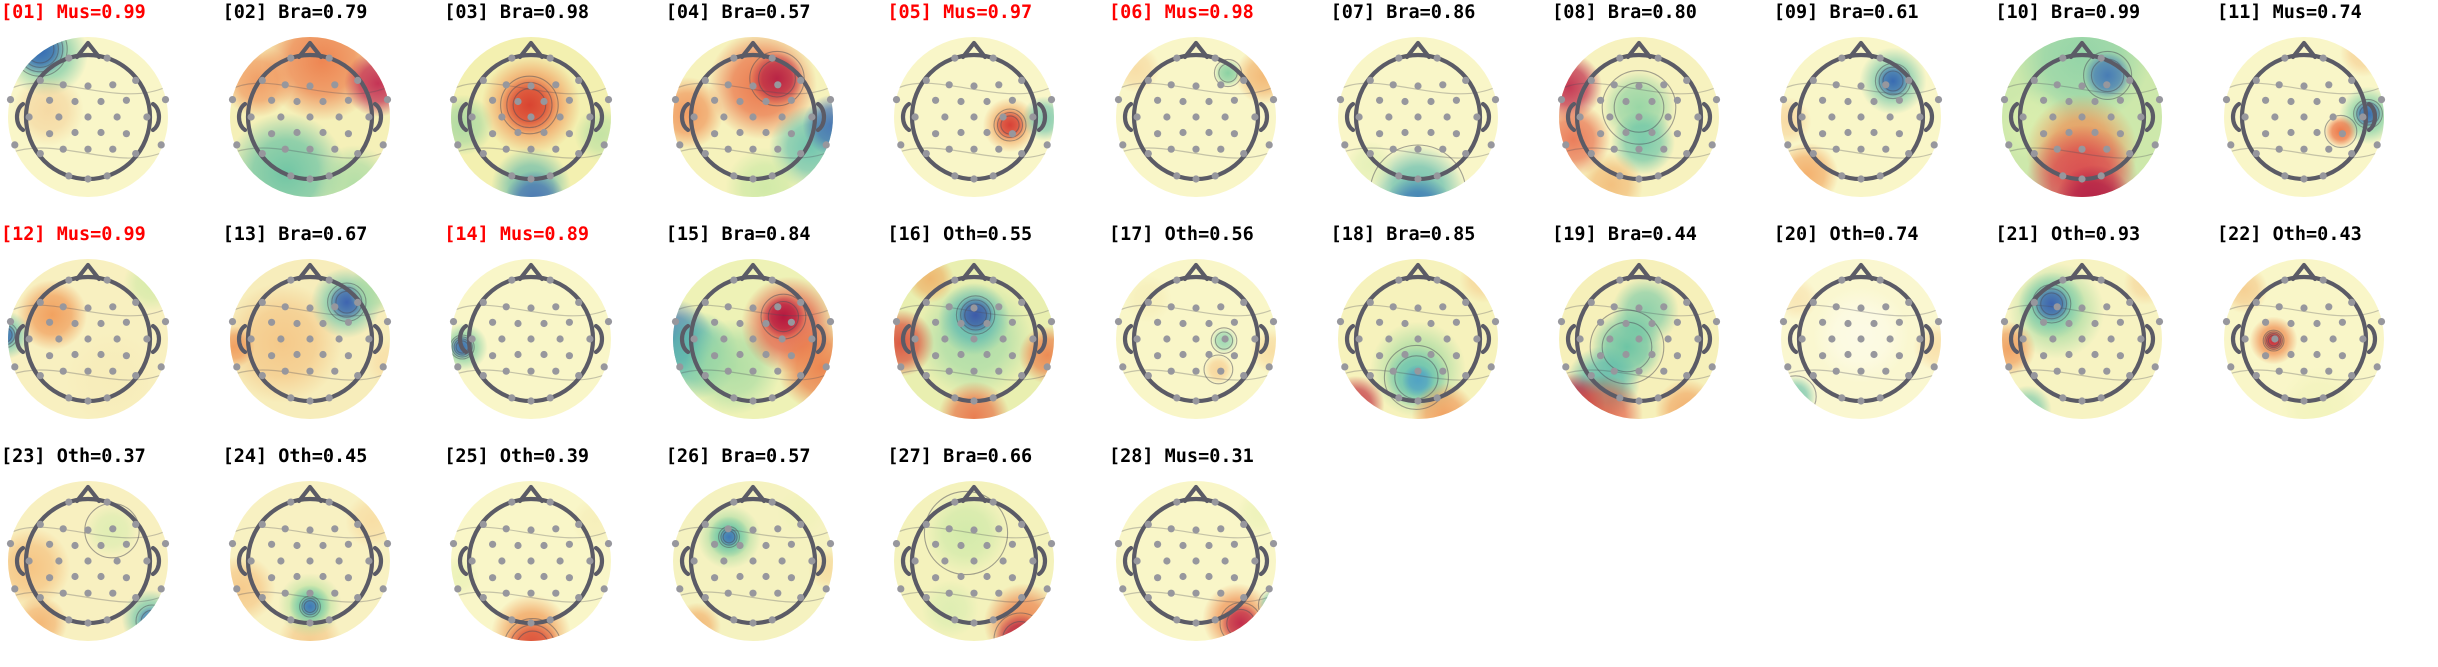 This screenshot has height=667, width=2438. What do you see at coordinates (997, 333) in the screenshot?
I see `component-cell-16: [16] Oth=0.55` at bounding box center [997, 333].